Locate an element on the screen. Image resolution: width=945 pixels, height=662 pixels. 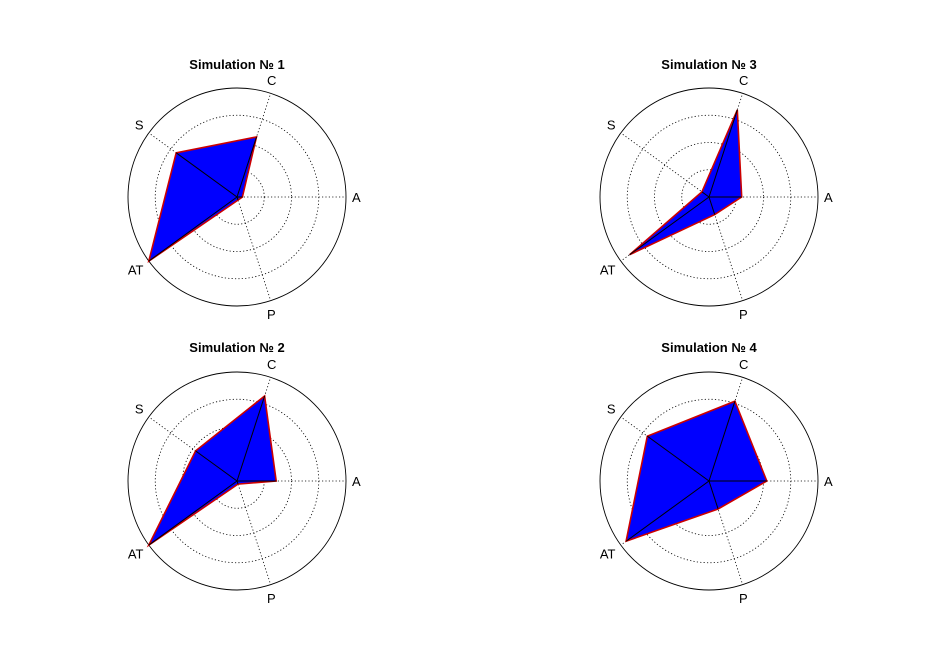
radar-panel-3: Simulation № 3 A C S AT P is located at coordinates (716, 189).